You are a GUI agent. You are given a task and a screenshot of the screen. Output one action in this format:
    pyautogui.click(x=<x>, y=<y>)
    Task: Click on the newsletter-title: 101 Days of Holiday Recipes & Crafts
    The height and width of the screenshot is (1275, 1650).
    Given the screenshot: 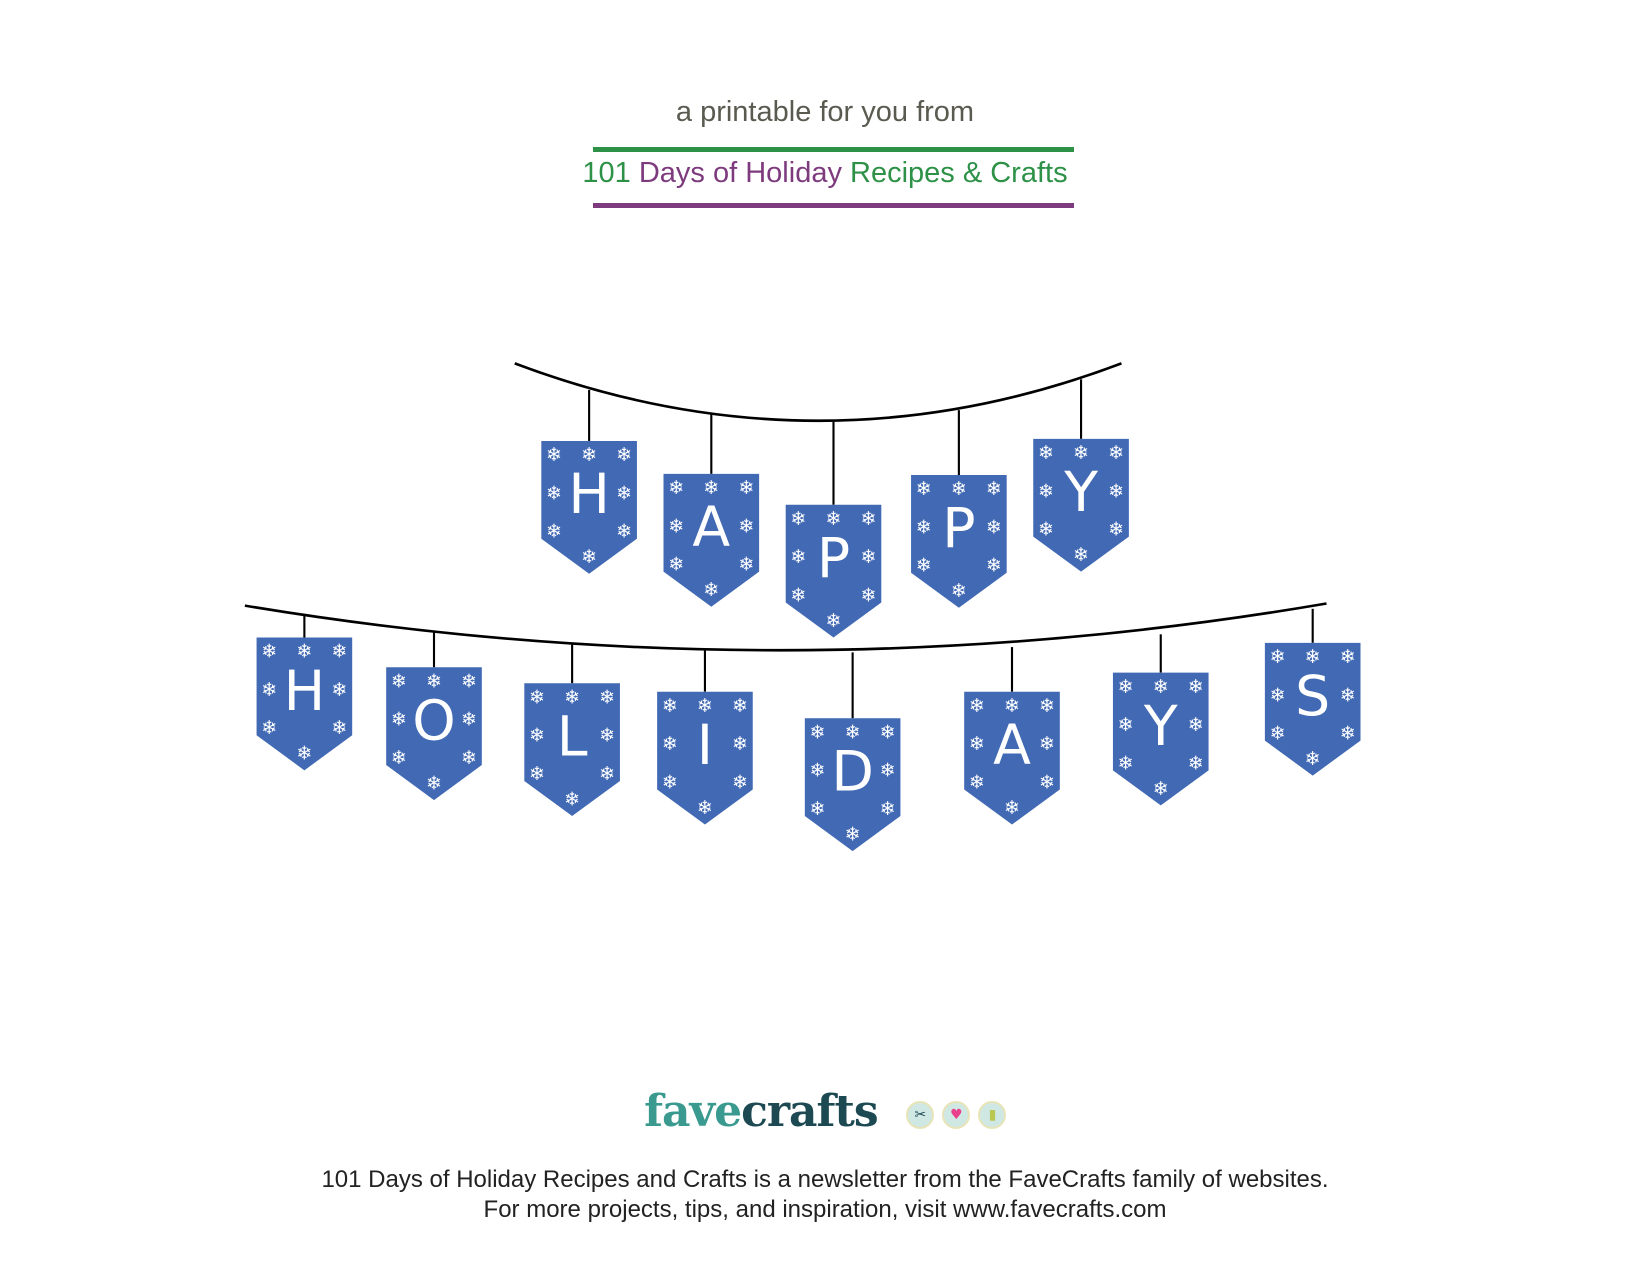 What is the action you would take?
    pyautogui.click(x=825, y=173)
    